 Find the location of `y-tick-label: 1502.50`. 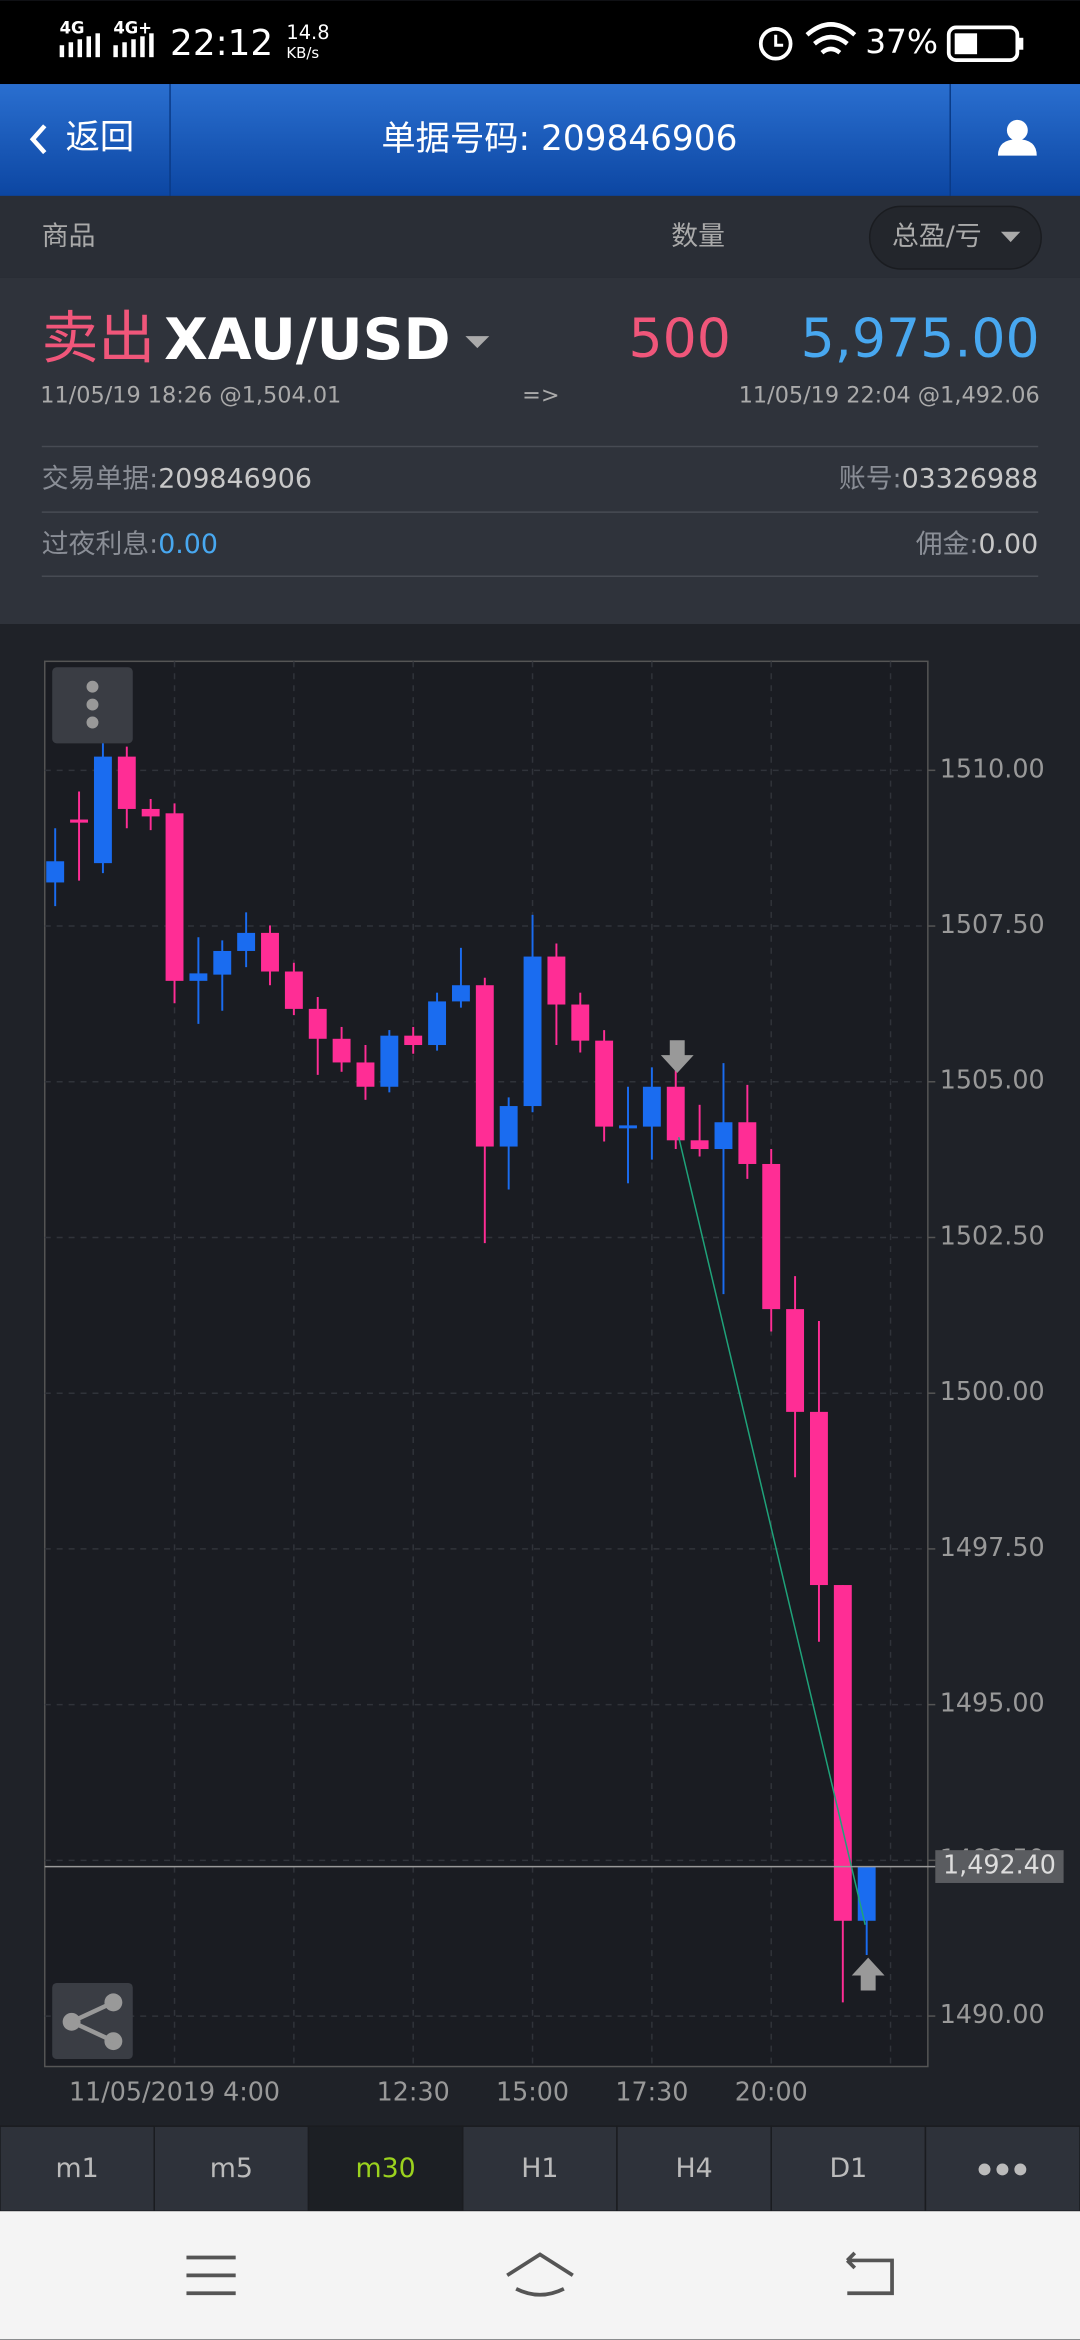

y-tick-label: 1502.50 is located at coordinates (992, 1235).